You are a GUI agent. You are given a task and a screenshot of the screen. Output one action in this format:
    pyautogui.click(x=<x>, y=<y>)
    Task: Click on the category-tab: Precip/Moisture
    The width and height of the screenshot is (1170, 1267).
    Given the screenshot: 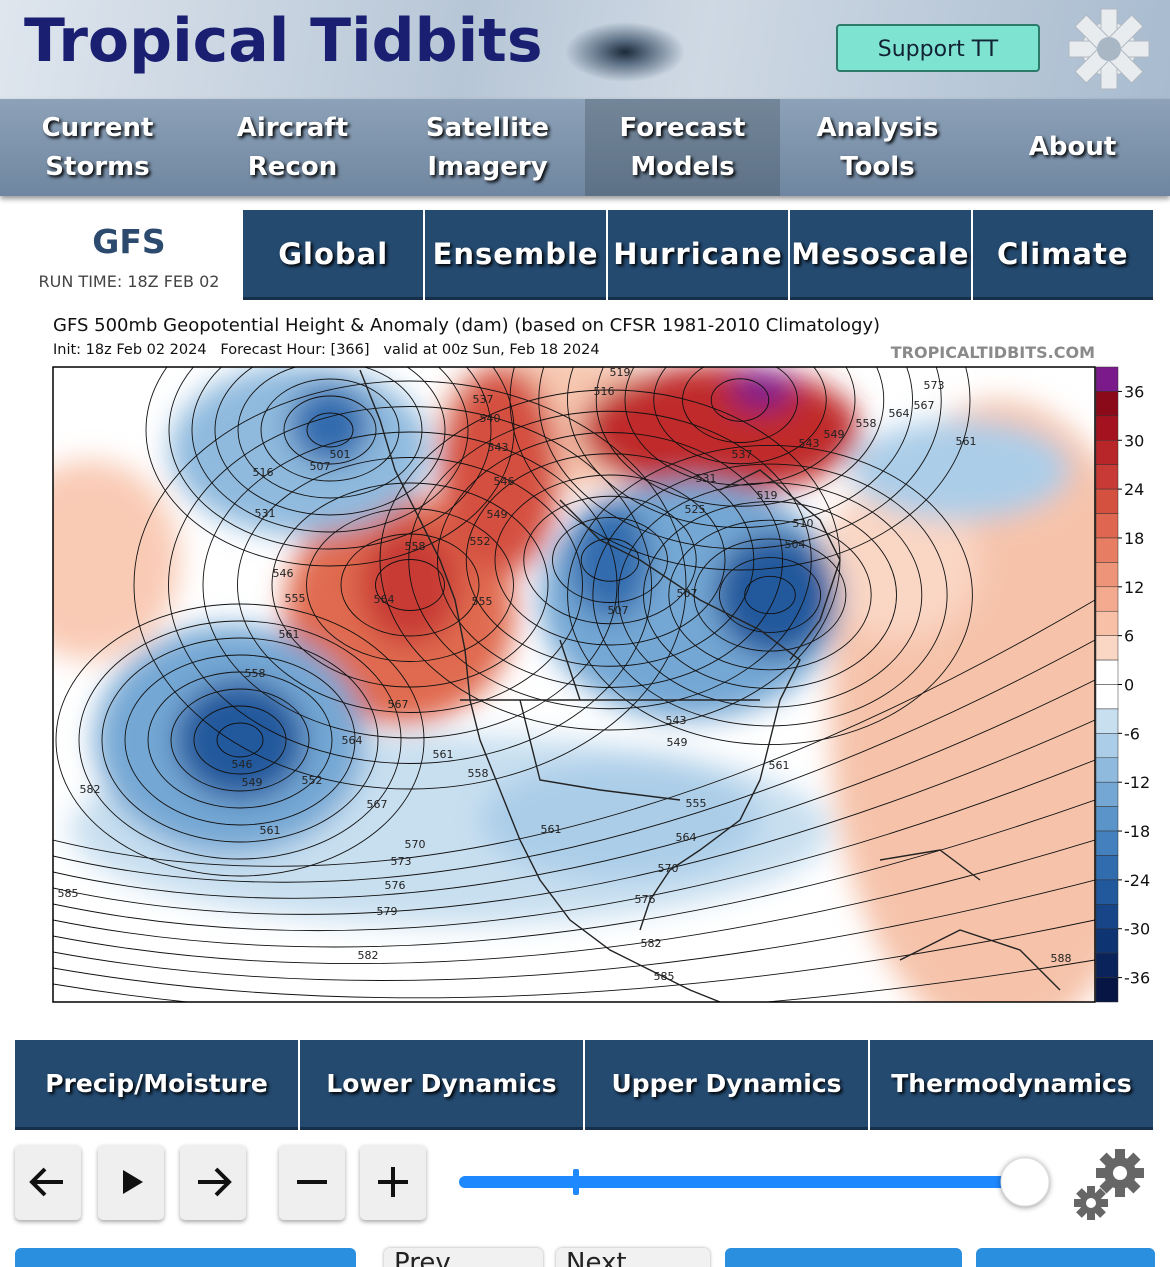 What is the action you would take?
    pyautogui.click(x=156, y=1085)
    